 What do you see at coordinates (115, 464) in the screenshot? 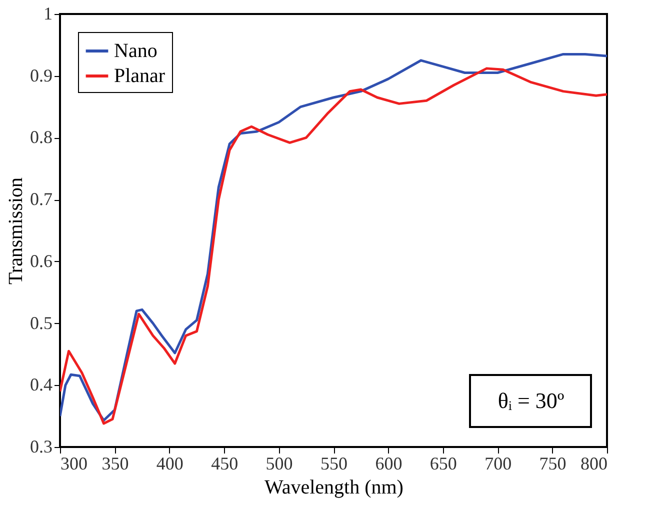
I see `x-tick-label: 350` at bounding box center [115, 464].